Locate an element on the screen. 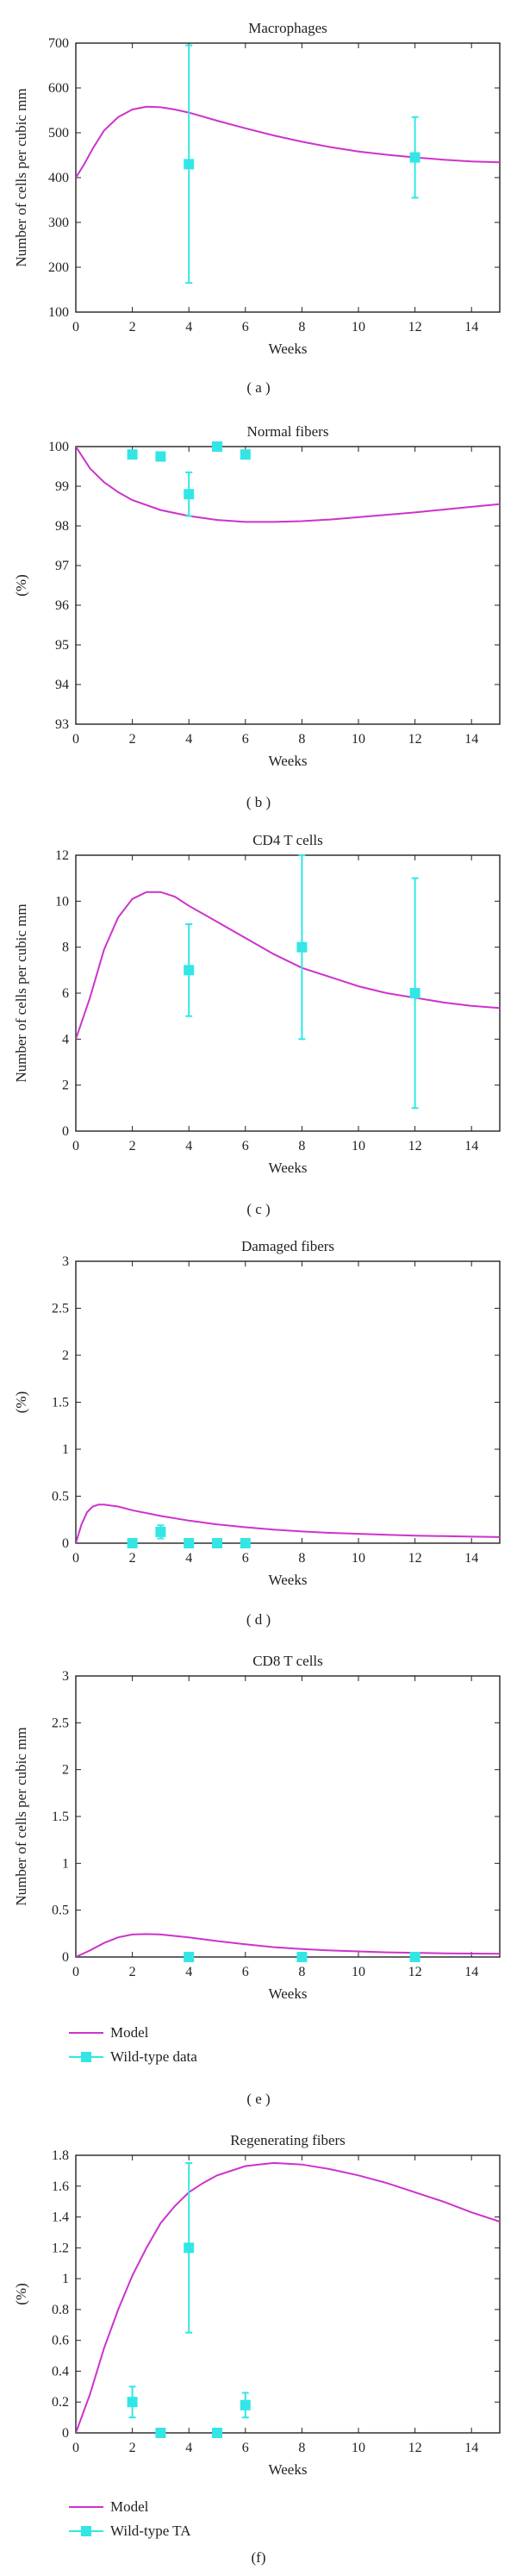 This screenshot has width=517, height=2576. x-tick-label: 6 is located at coordinates (245, 739).